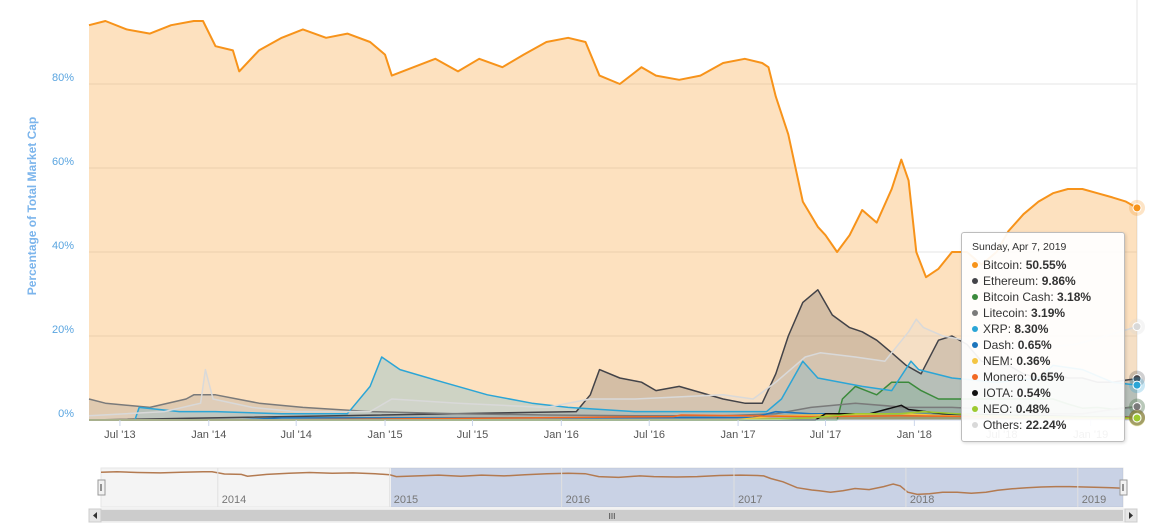  What do you see at coordinates (1123, 487) in the screenshot?
I see `navigator-handle-right` at bounding box center [1123, 487].